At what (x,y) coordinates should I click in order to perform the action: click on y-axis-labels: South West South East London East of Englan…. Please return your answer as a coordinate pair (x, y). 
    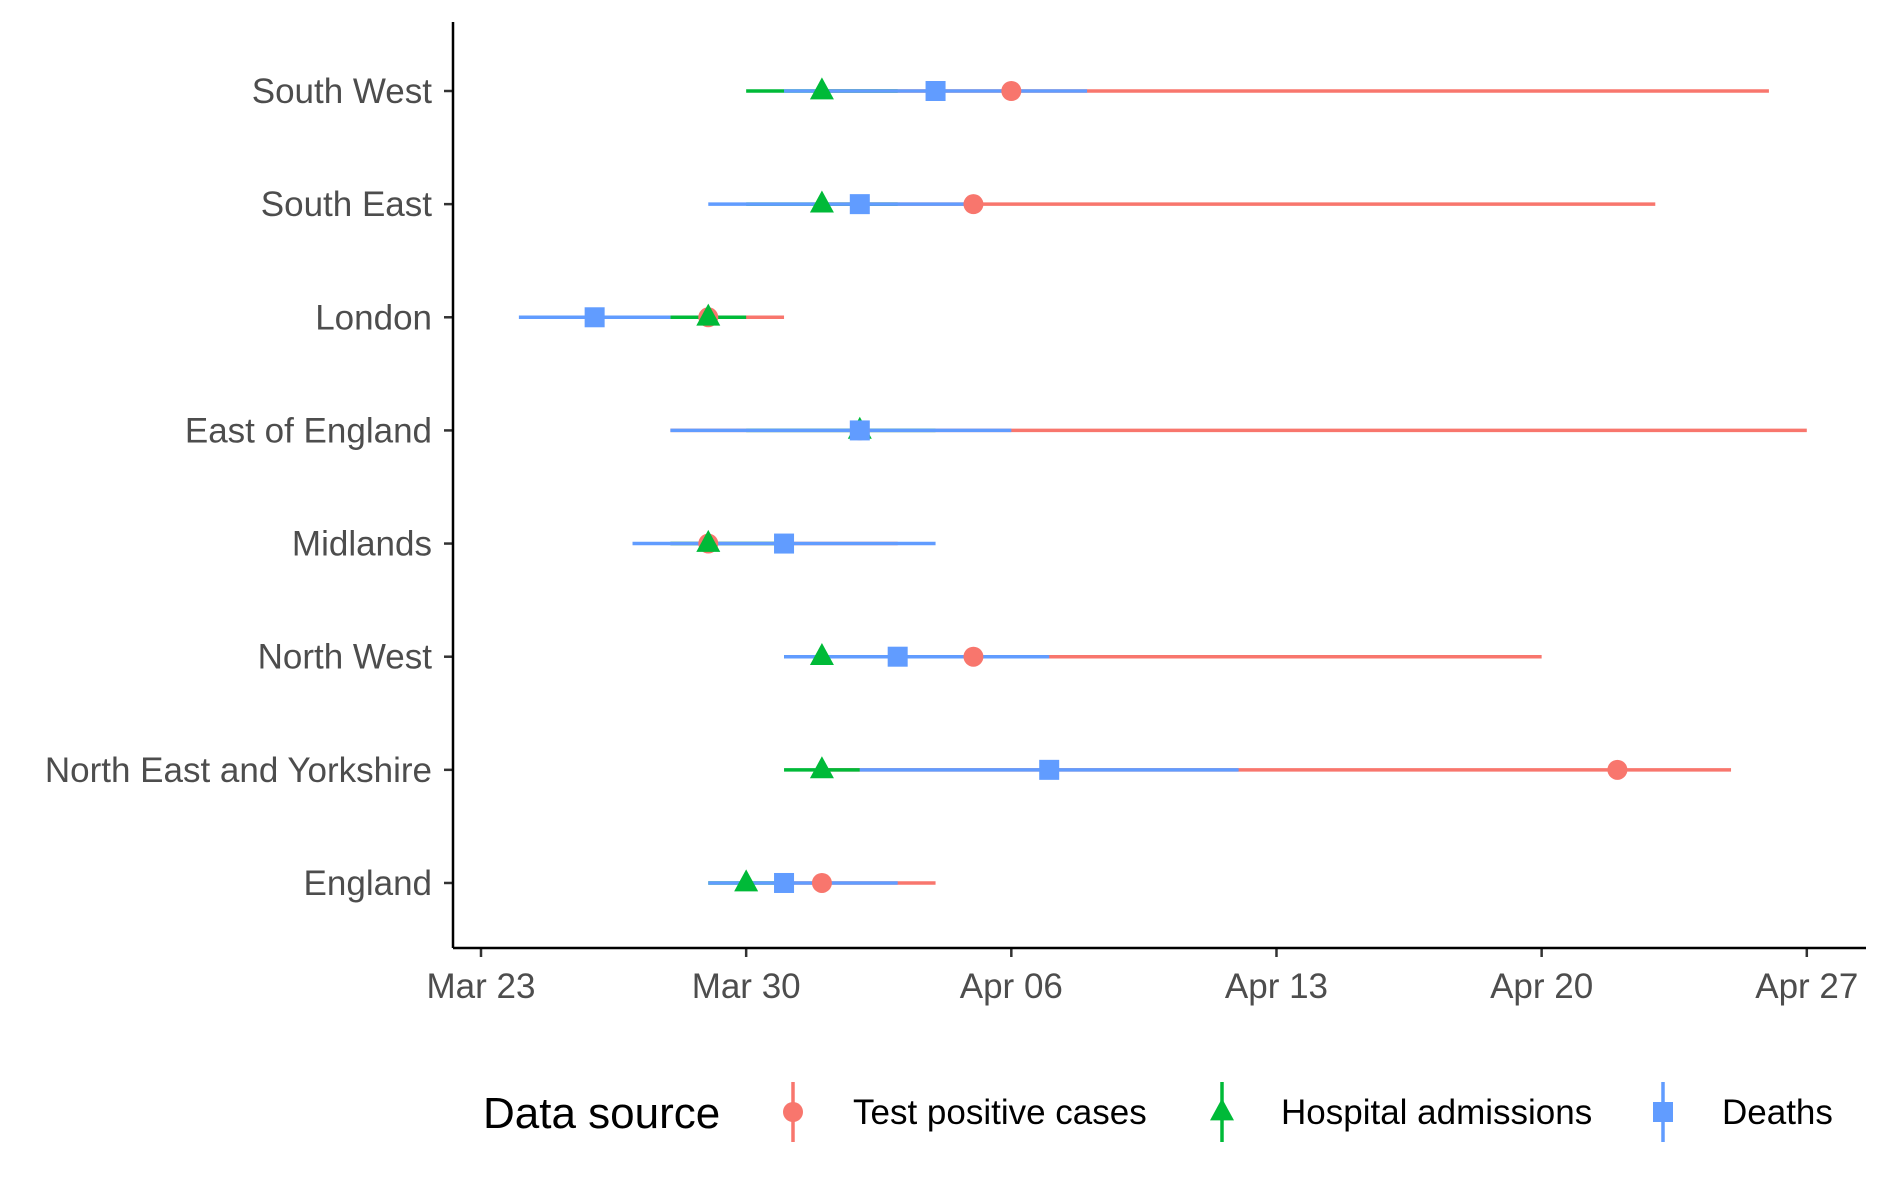
    Looking at the image, I should click on (238, 487).